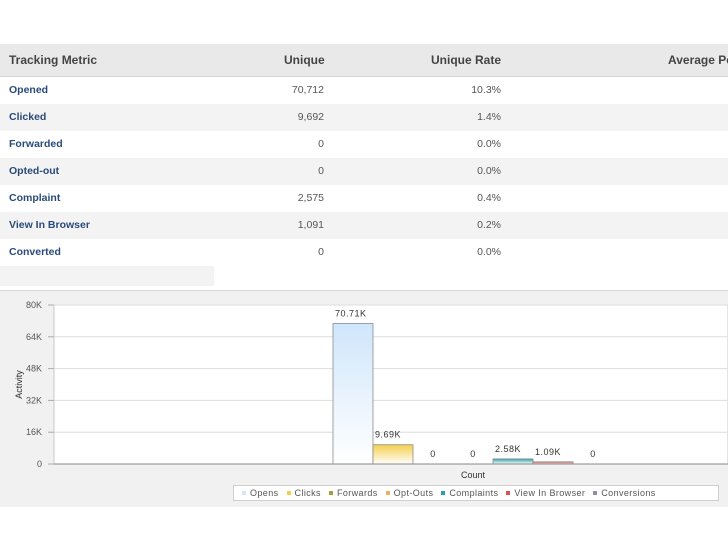 This screenshot has width=728, height=546. I want to click on metric-name: Converted, so click(35, 252).